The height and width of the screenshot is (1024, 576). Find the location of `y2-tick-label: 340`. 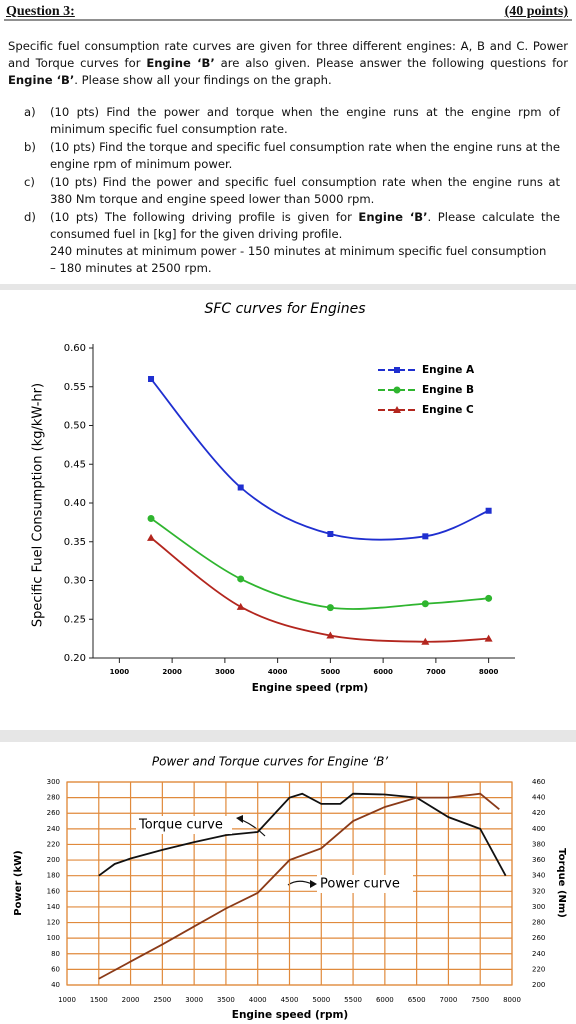

y2-tick-label: 340 is located at coordinates (538, 876).